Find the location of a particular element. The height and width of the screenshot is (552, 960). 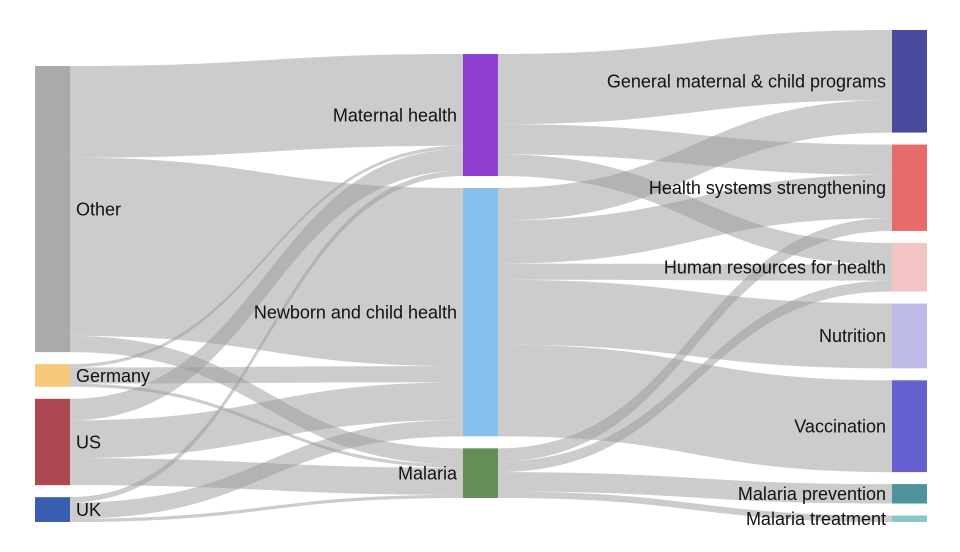

link-malaria-to-hrh is located at coordinates (695, 376).